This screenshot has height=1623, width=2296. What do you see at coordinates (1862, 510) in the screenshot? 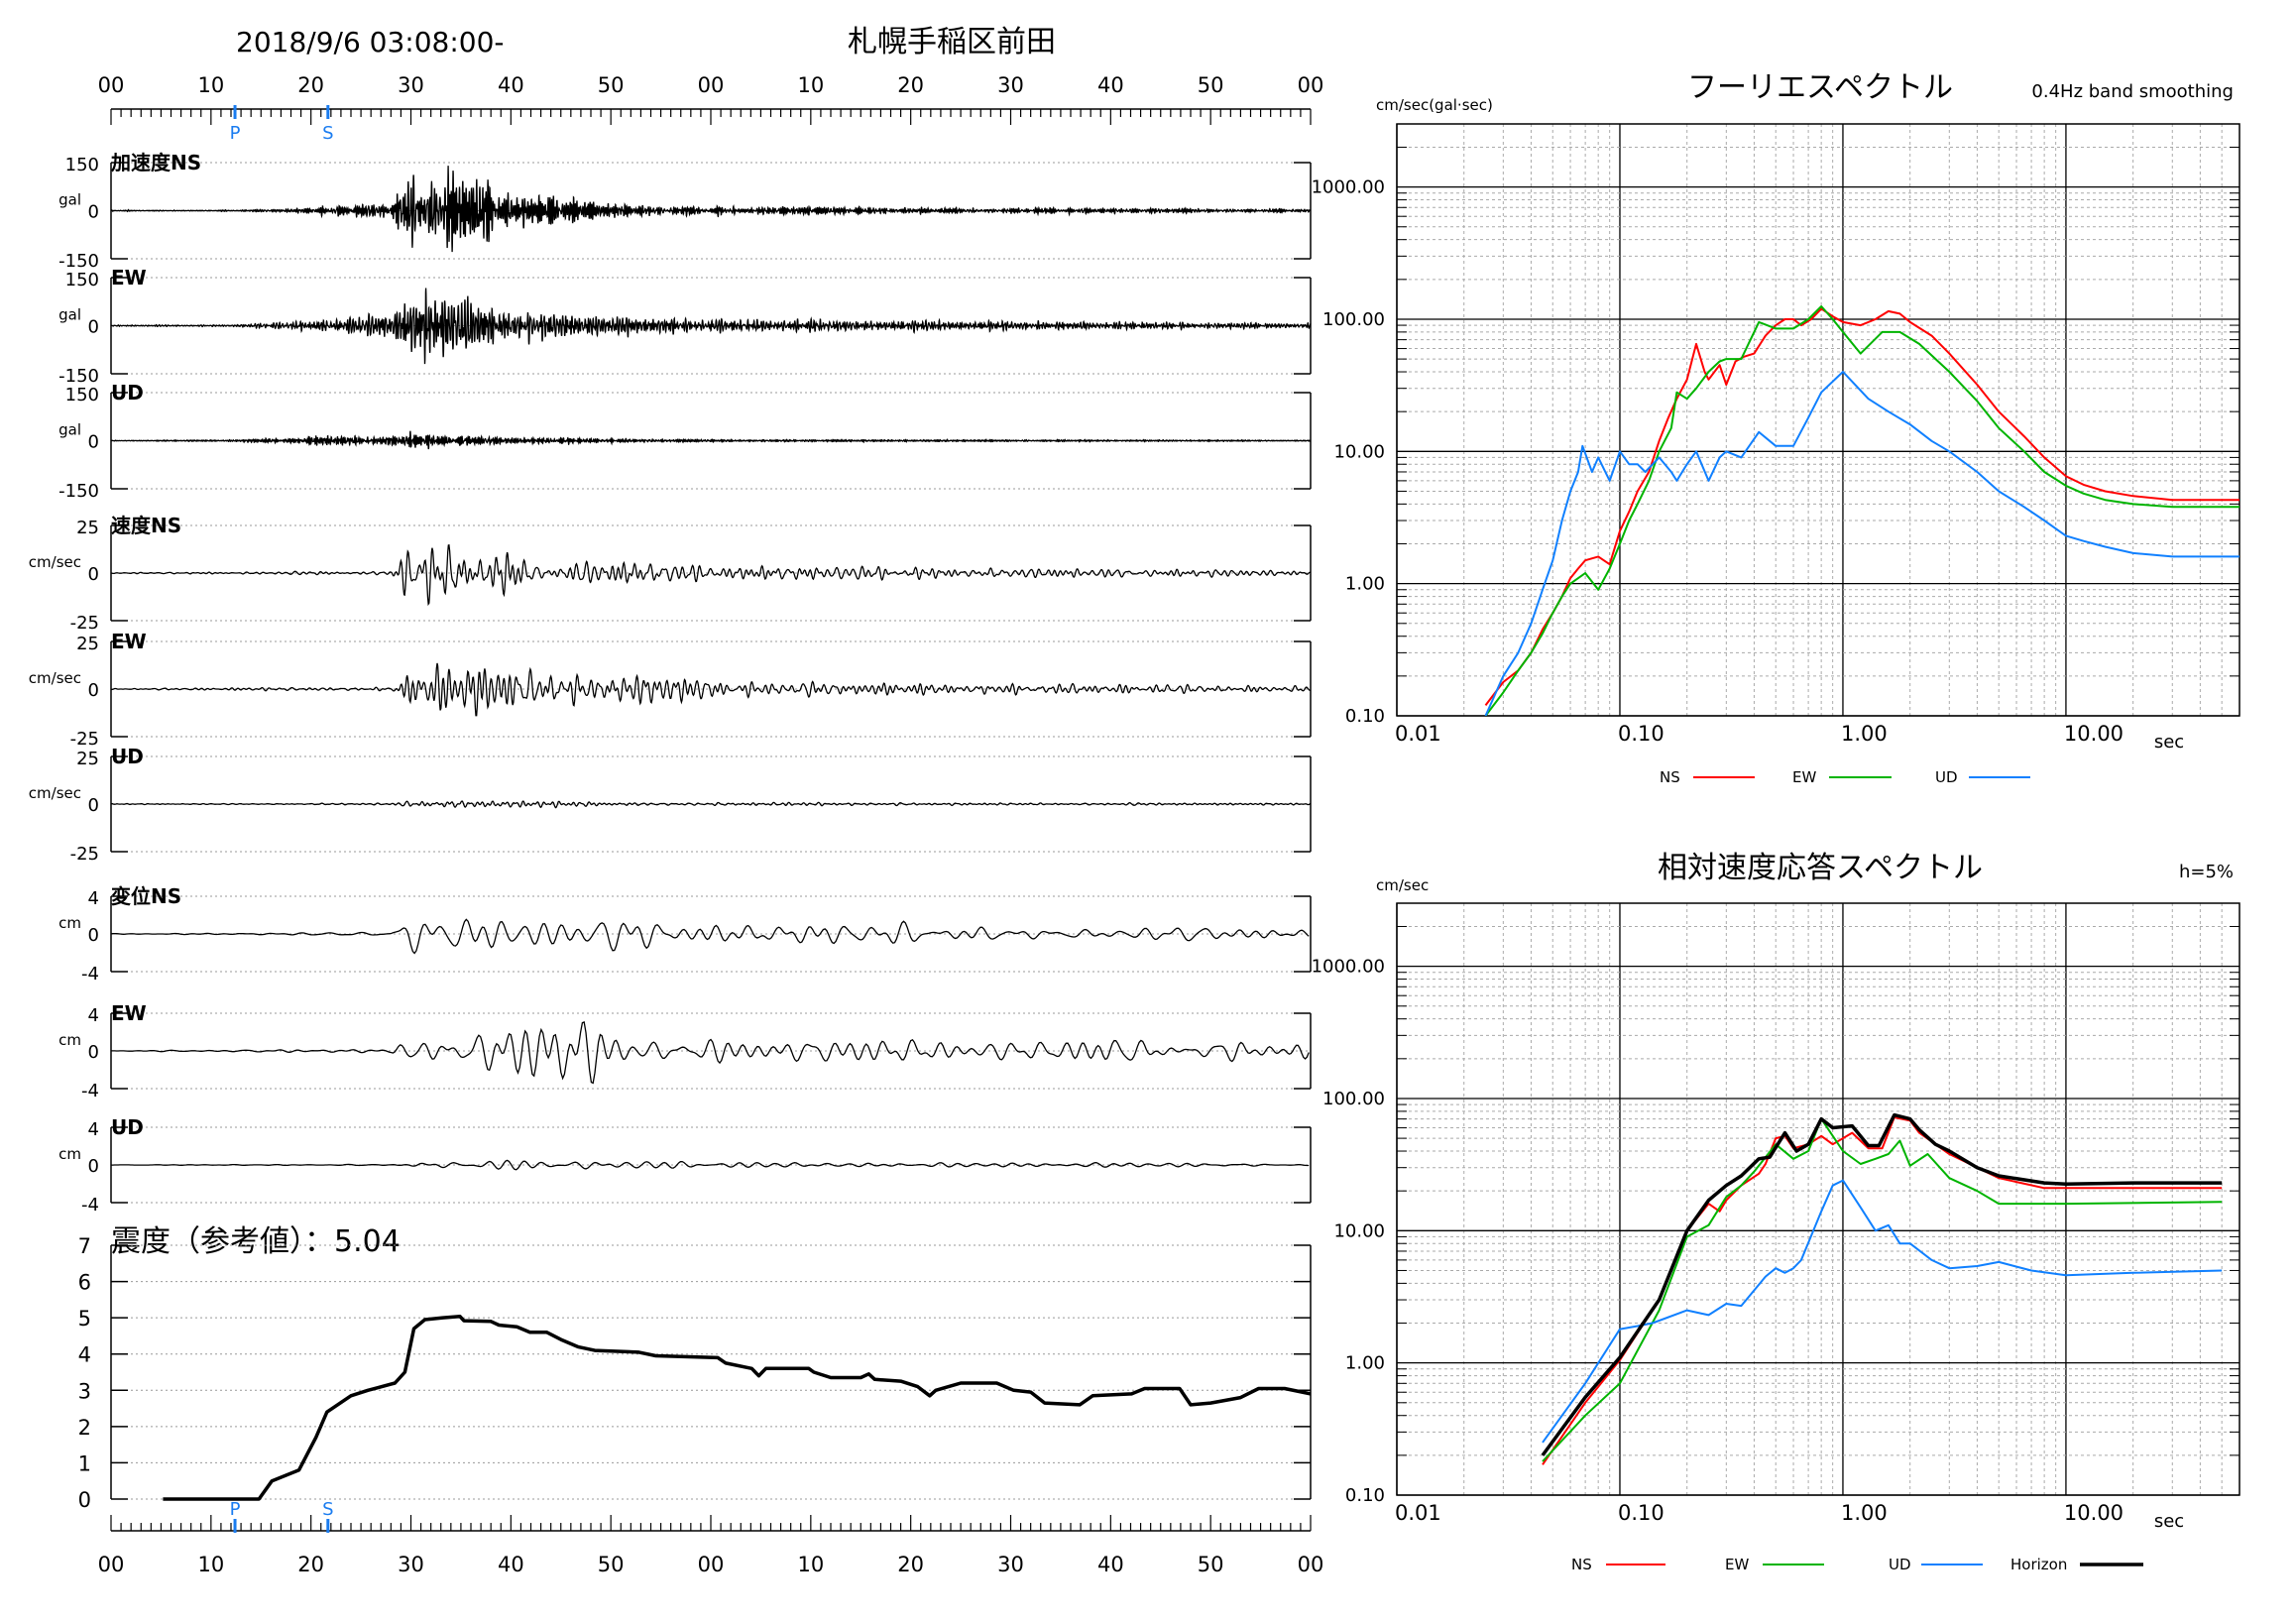
I see `series-line-ew` at bounding box center [1862, 510].